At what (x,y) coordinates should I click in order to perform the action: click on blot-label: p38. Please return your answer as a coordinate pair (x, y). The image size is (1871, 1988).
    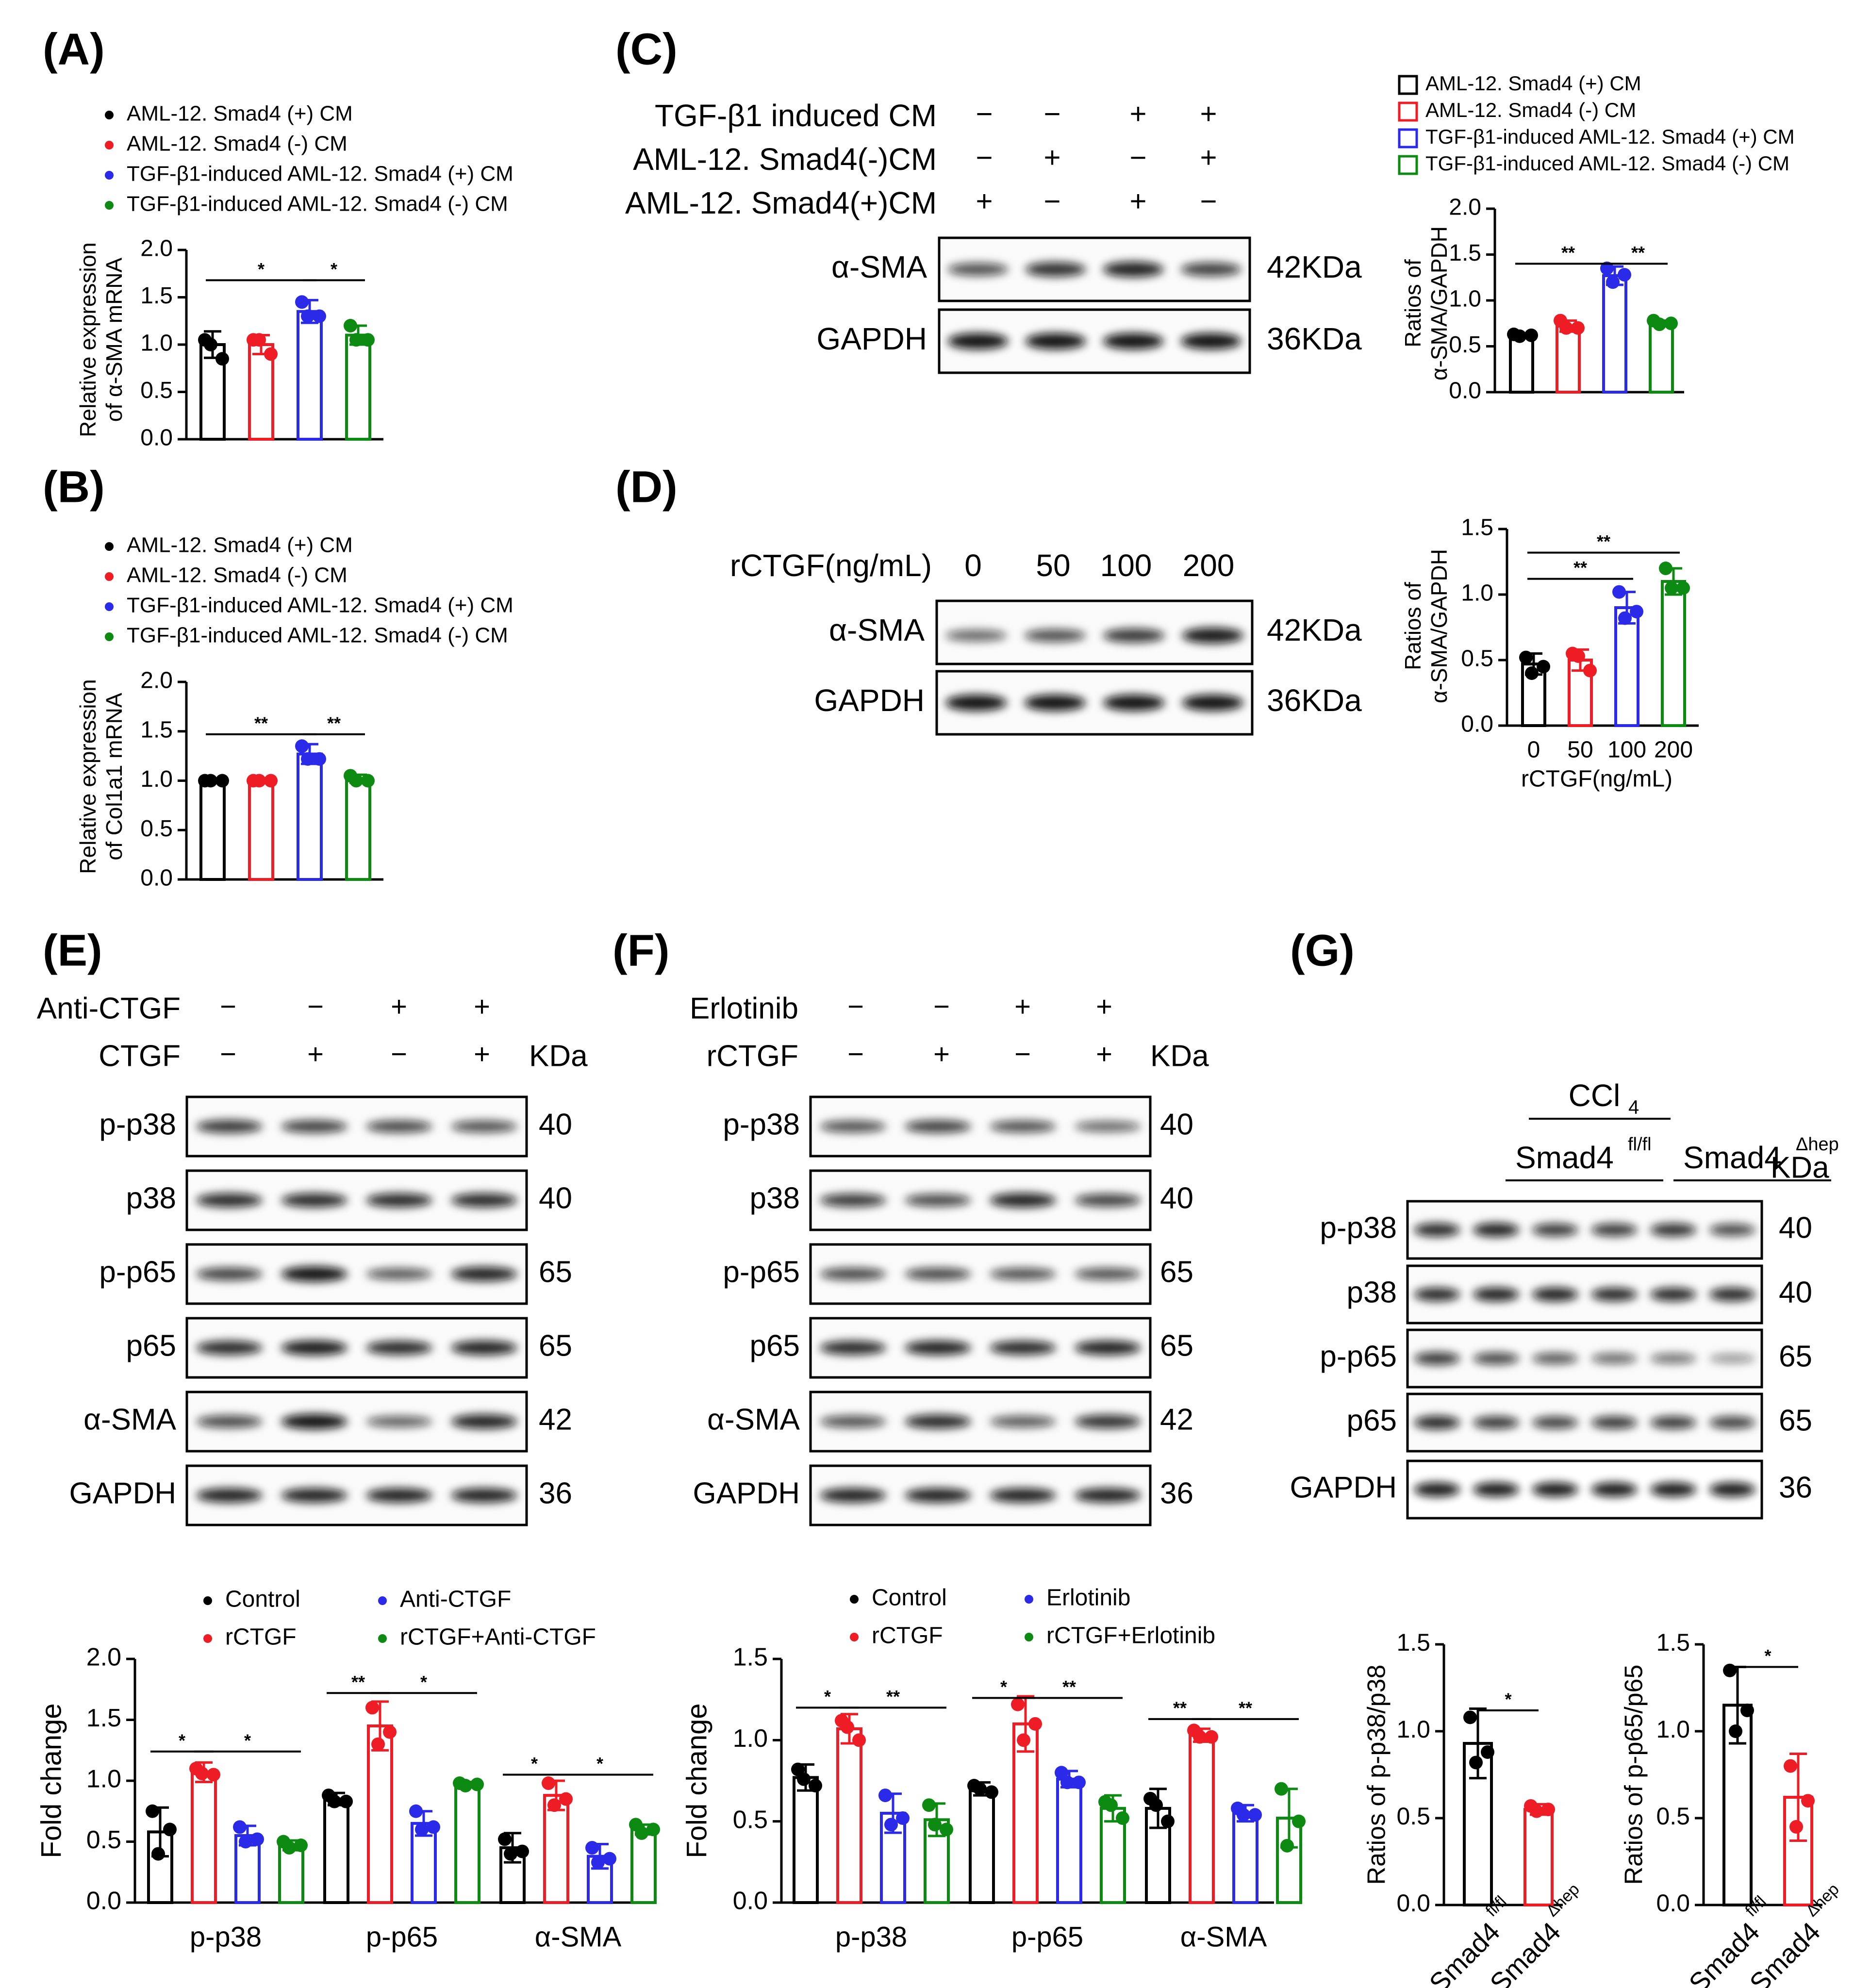
    Looking at the image, I should click on (775, 1198).